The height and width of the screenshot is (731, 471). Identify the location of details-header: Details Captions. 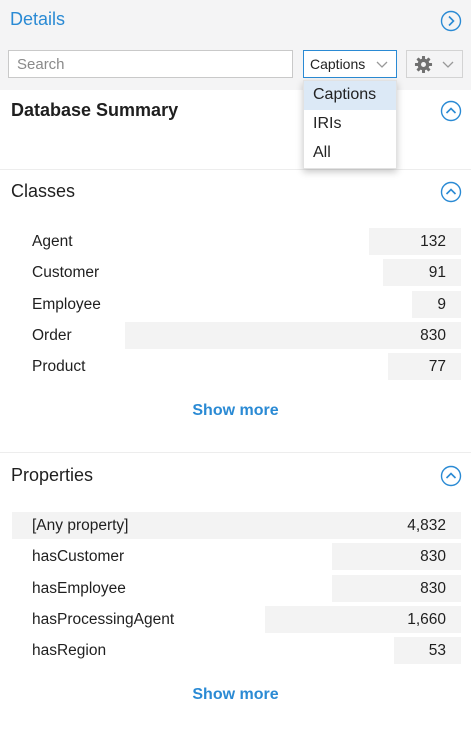
(235, 45).